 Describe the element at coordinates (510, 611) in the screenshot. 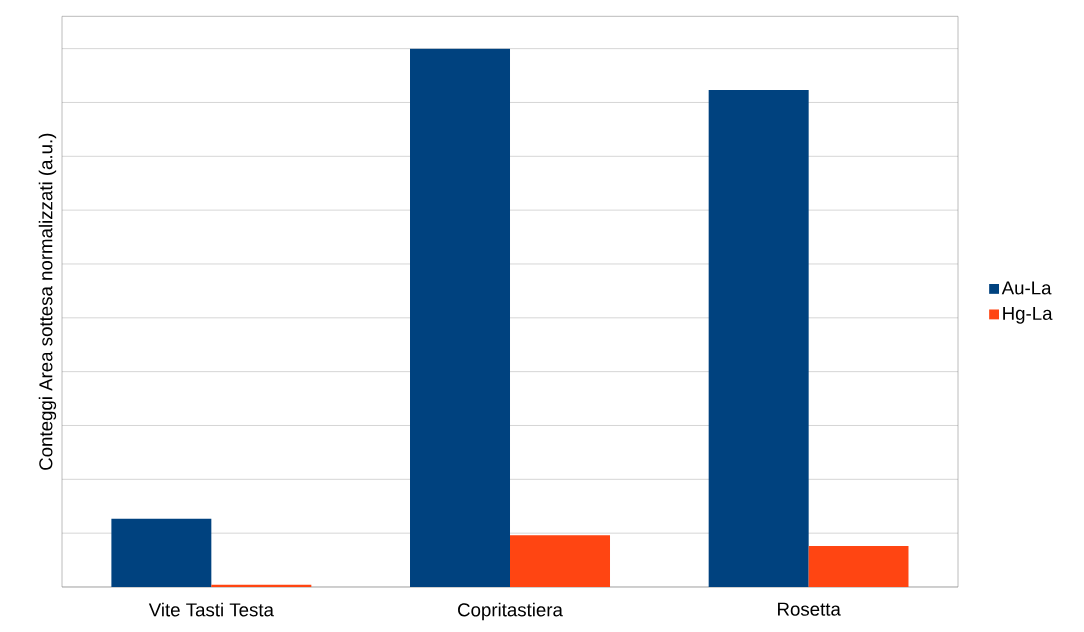

I see `x-tick-label: Copritastiera` at that location.